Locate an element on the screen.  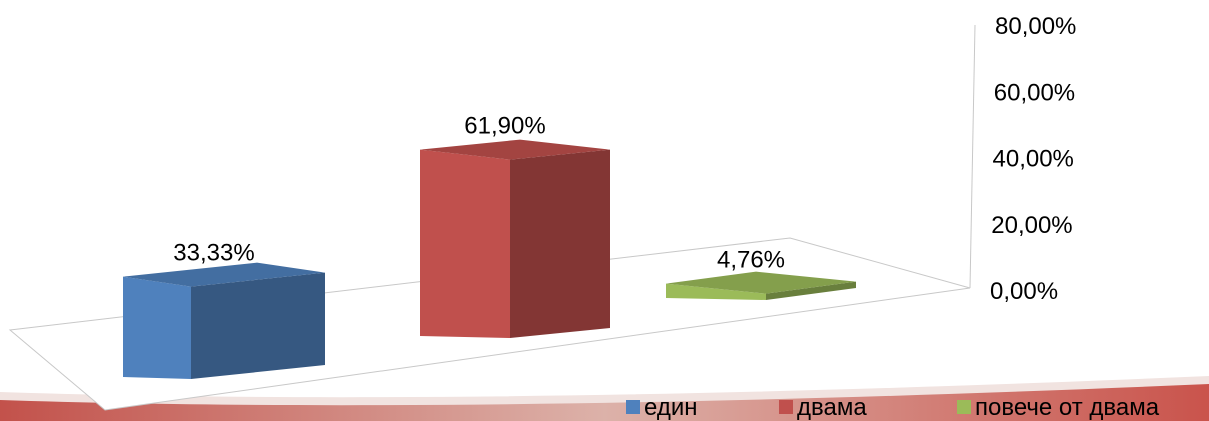
bar-value-label: 61,90% is located at coordinates (504, 126).